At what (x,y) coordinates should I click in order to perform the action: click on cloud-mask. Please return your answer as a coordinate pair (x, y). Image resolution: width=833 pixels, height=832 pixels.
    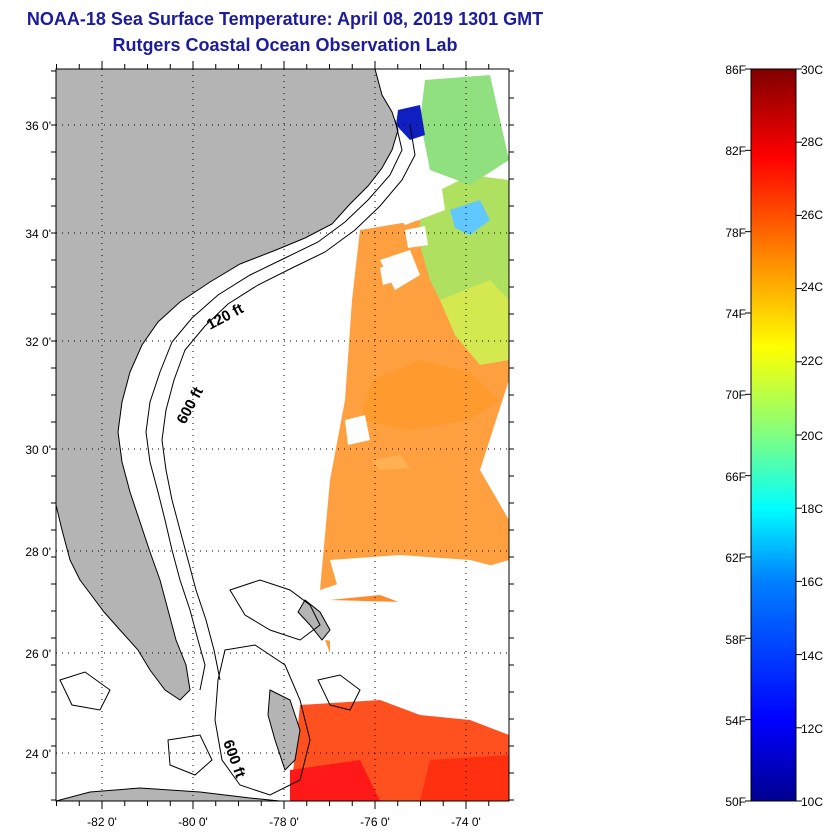
    Looking at the image, I should click on (419, 437).